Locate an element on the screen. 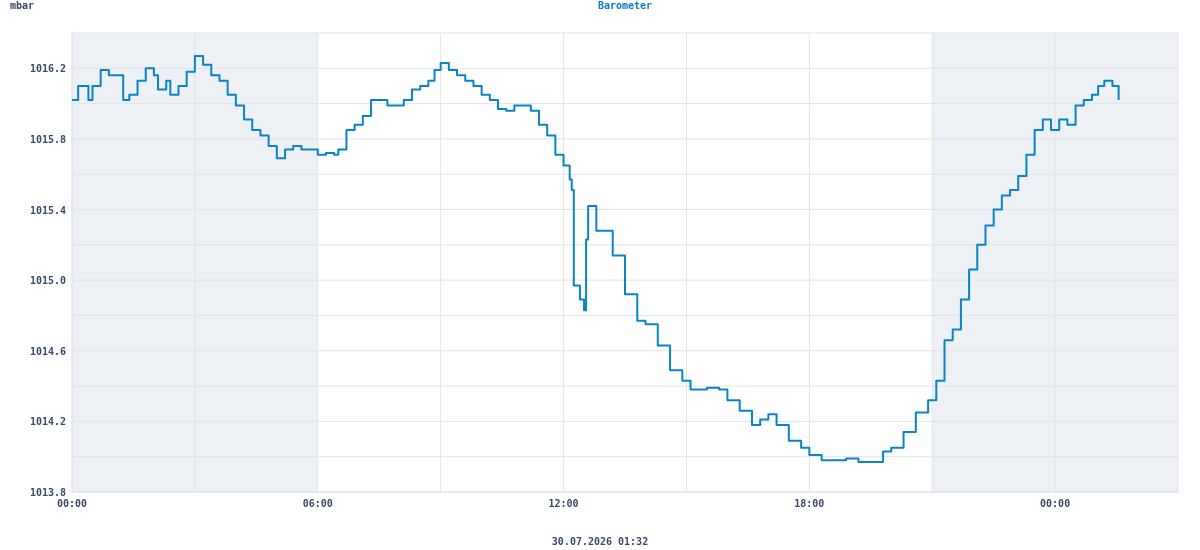 Image resolution: width=1200 pixels, height=550 pixels. y-tick-label: 1015.0 is located at coordinates (47, 281).